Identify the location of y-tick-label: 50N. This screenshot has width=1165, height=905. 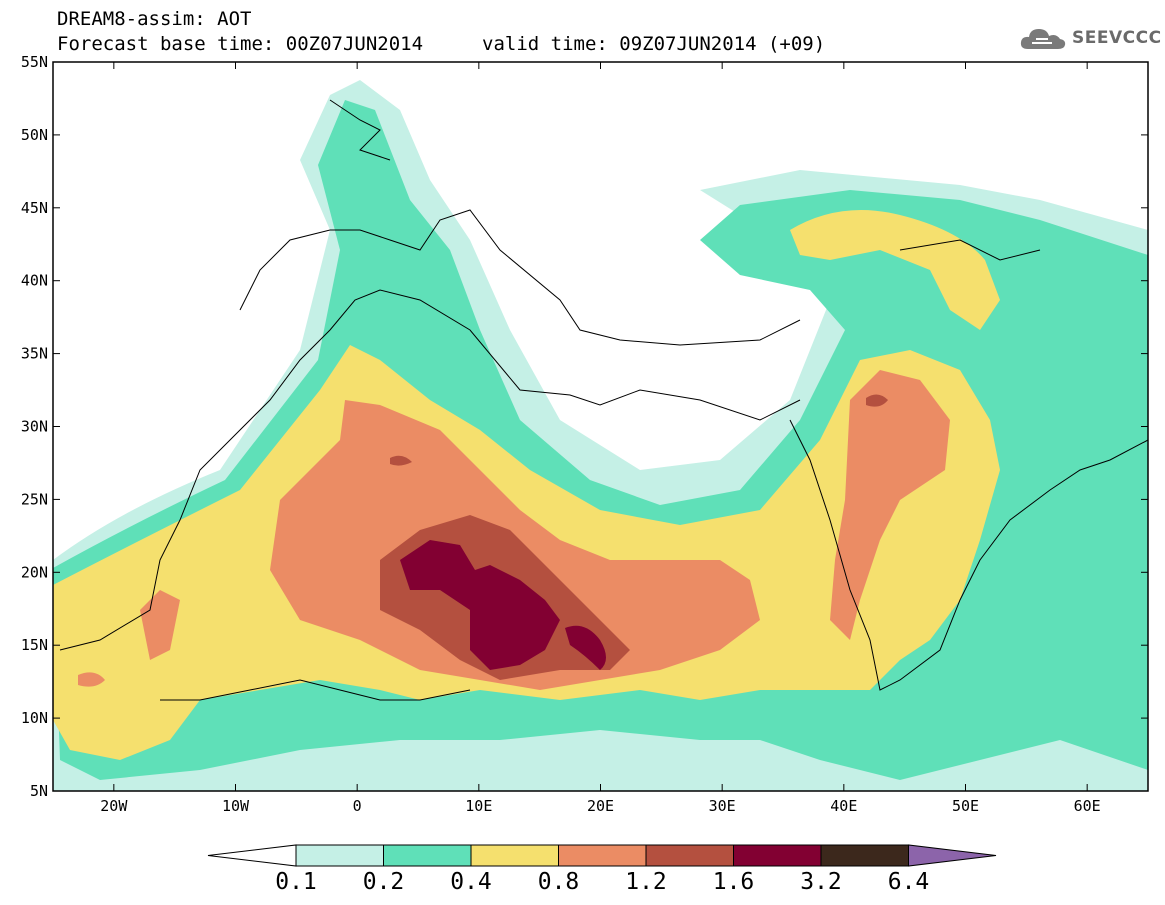
(34, 135).